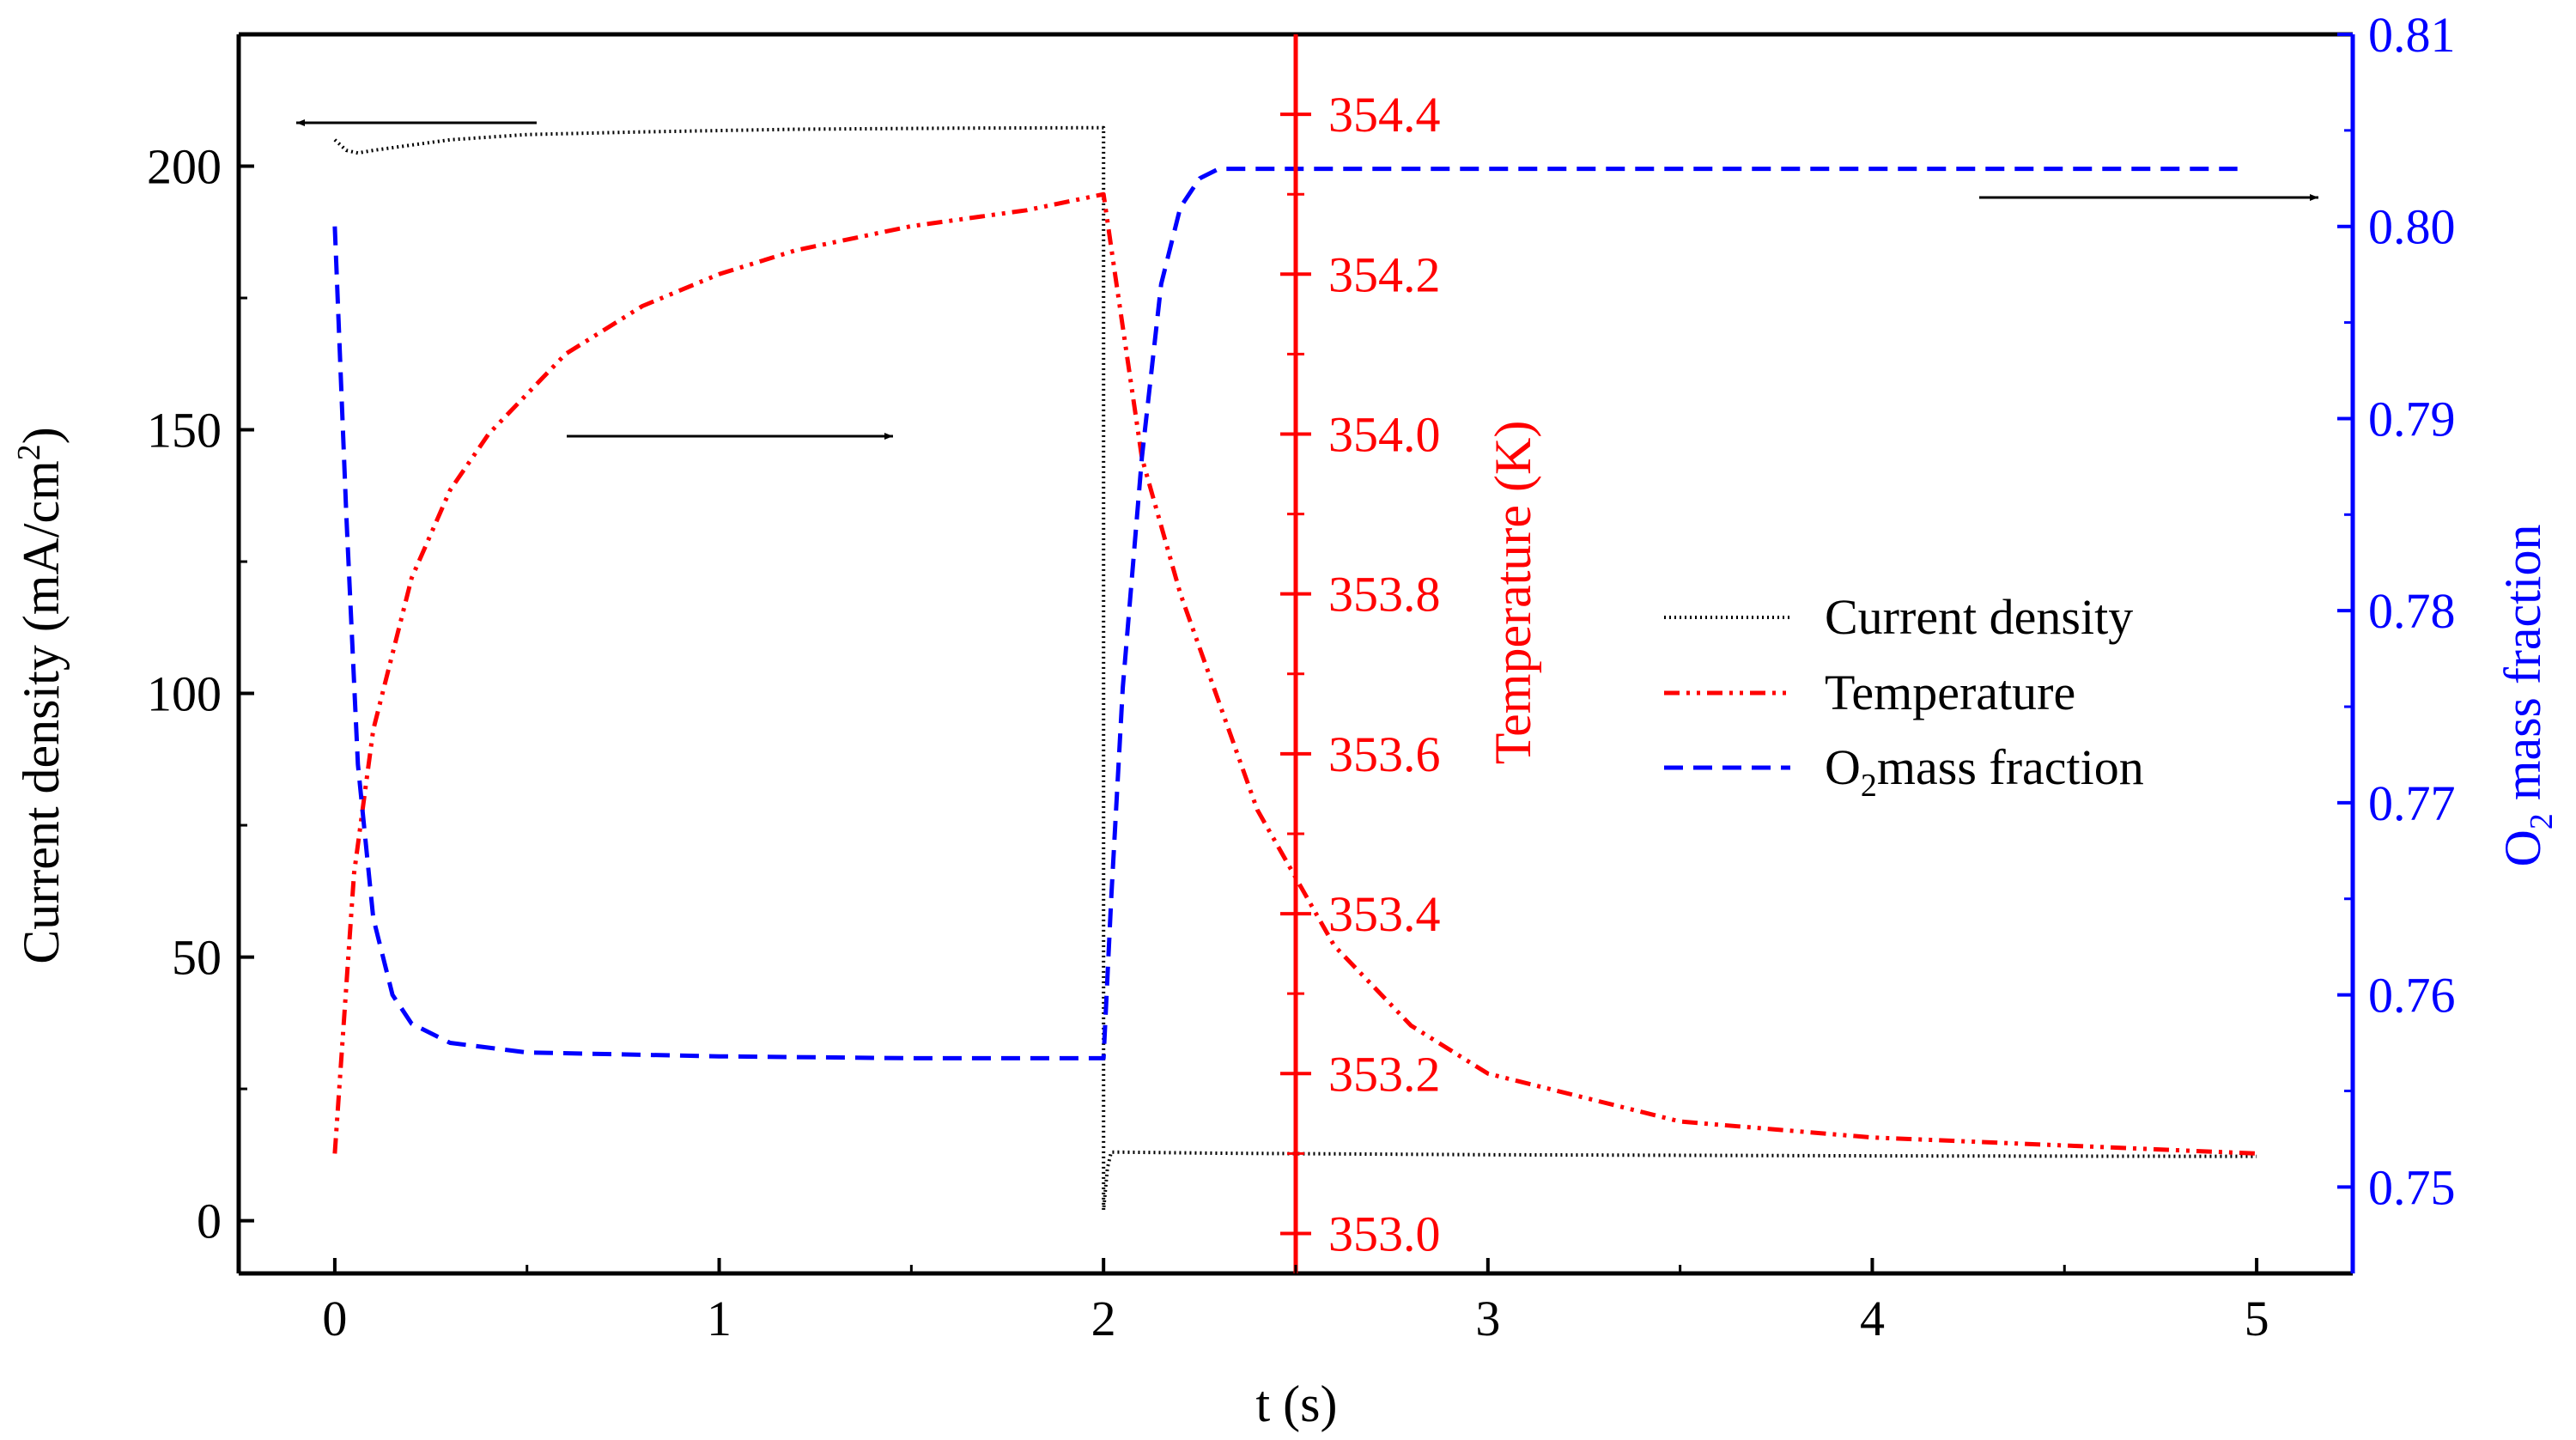 This screenshot has width=2576, height=1440. What do you see at coordinates (1385, 595) in the screenshot?
I see `temperature-tick-label: 353.8` at bounding box center [1385, 595].